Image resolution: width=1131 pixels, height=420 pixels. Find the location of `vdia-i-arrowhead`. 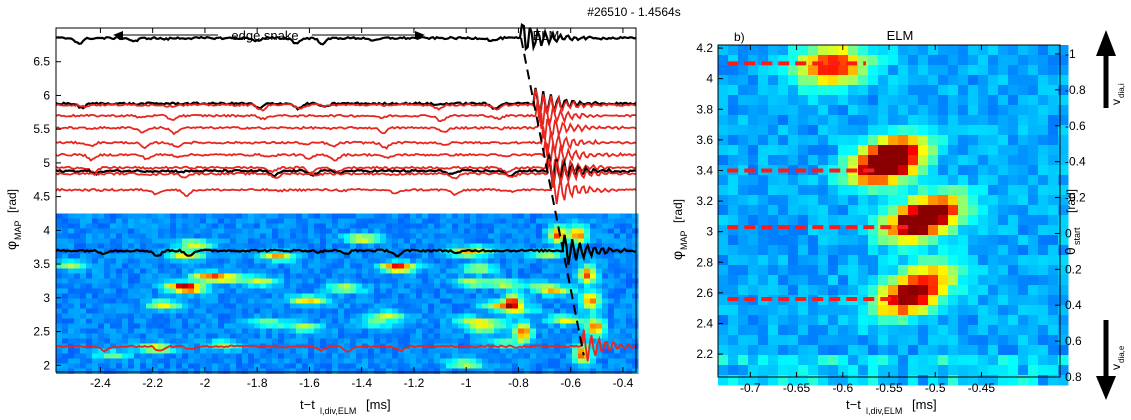

vdia-i-arrowhead is located at coordinates (1106, 43).